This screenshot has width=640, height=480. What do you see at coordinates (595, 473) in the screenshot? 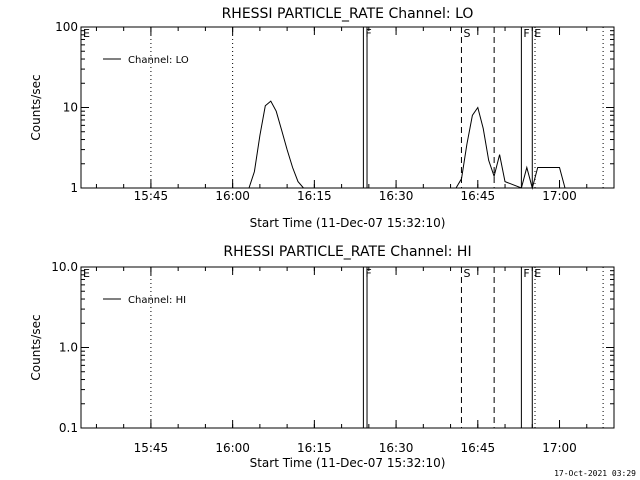
I see `footer-timestamp: 17-Oct-2021 03:29` at bounding box center [595, 473].